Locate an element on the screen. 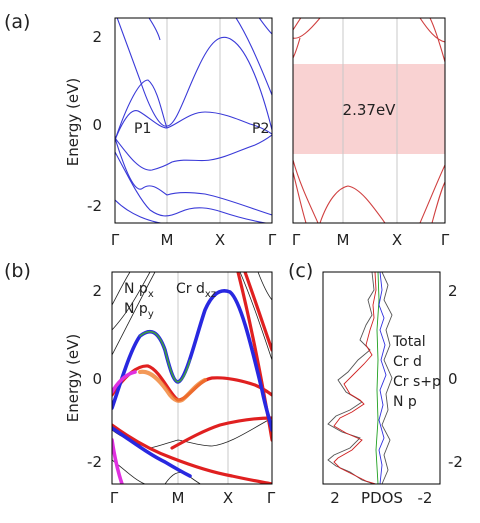  panel-b-ytick-0: 0 is located at coordinates (97, 379).